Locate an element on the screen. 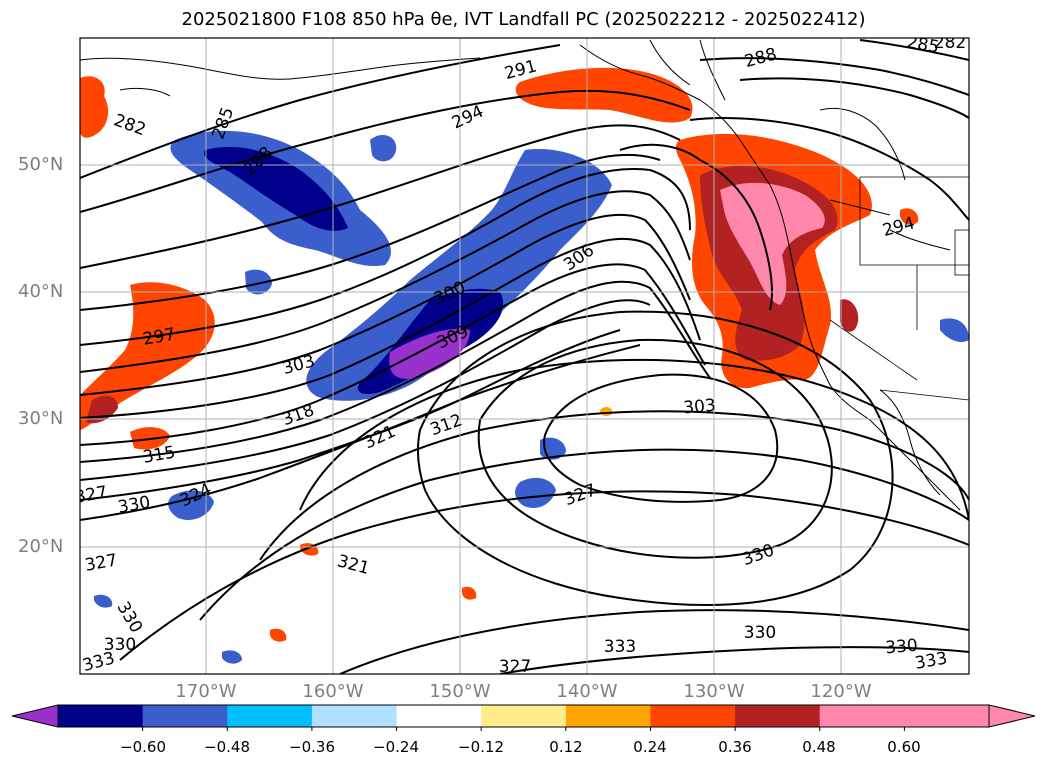 The image size is (1047, 767). lat-label: 20°N is located at coordinates (41, 546).